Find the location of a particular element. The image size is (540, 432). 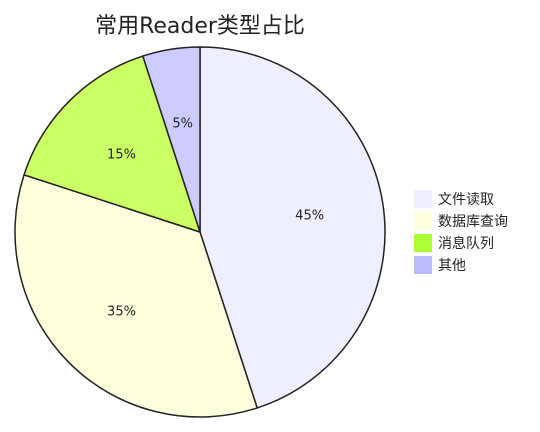

legend-item: 数据库查询 is located at coordinates (461, 221).